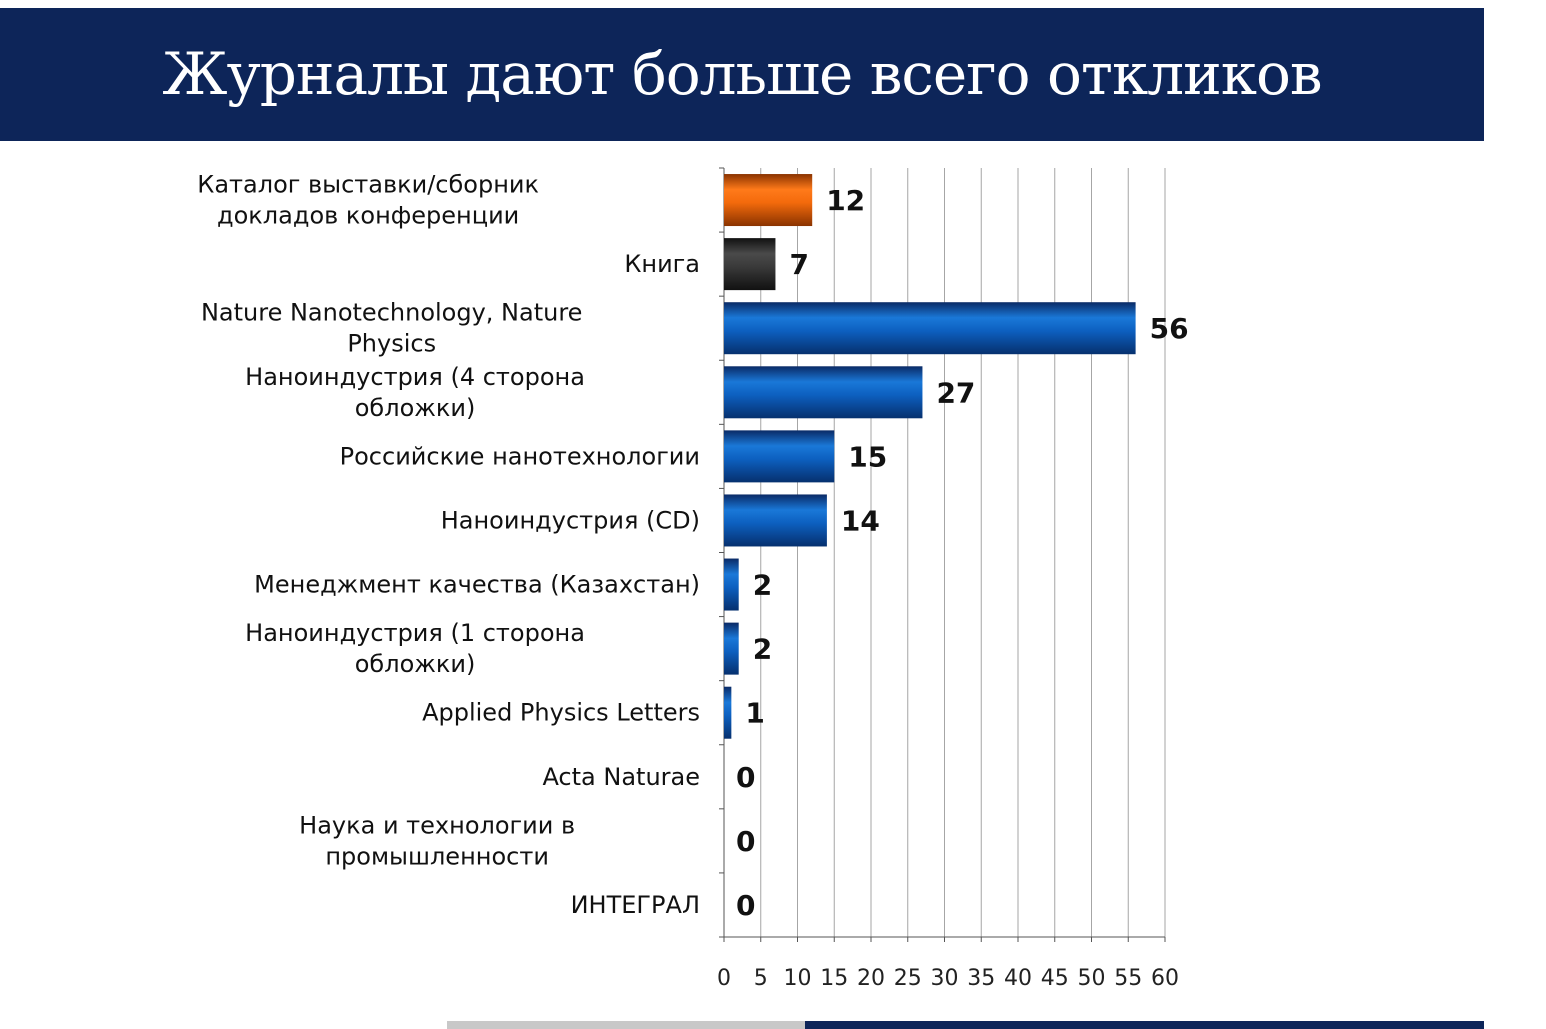 The width and height of the screenshot is (1546, 1029). Describe the element at coordinates (724, 978) in the screenshot. I see `x-tick-label: 0` at that location.